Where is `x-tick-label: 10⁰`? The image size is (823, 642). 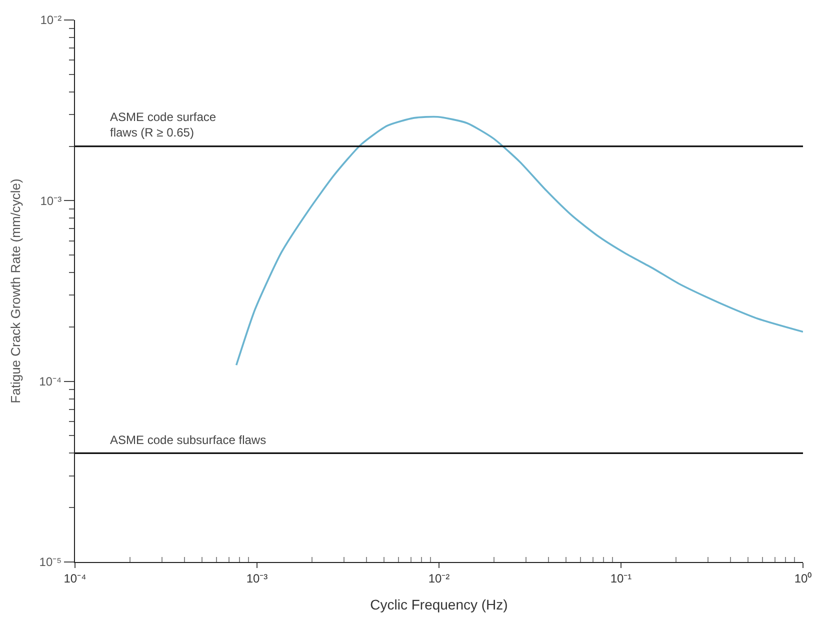
x-tick-label: 10⁰ is located at coordinates (803, 578).